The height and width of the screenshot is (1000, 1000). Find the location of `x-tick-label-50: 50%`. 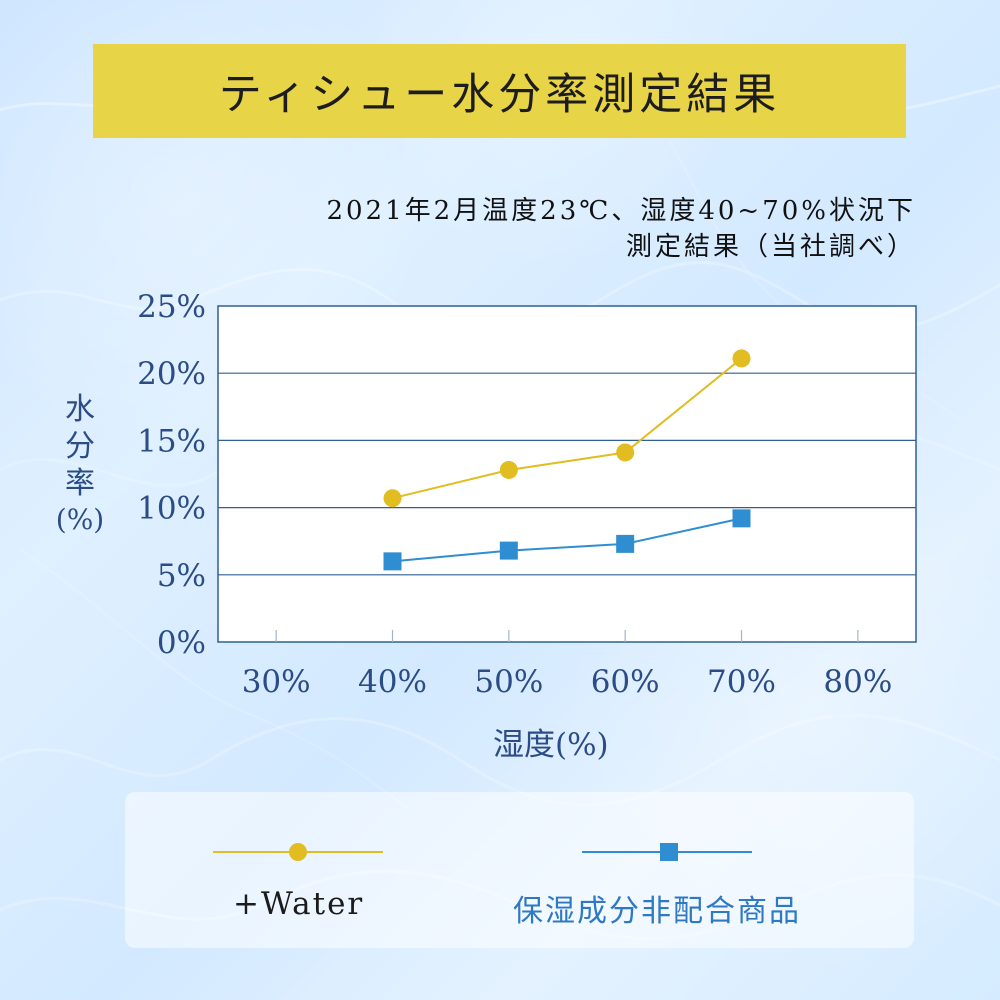

x-tick-label-50: 50% is located at coordinates (508, 682).